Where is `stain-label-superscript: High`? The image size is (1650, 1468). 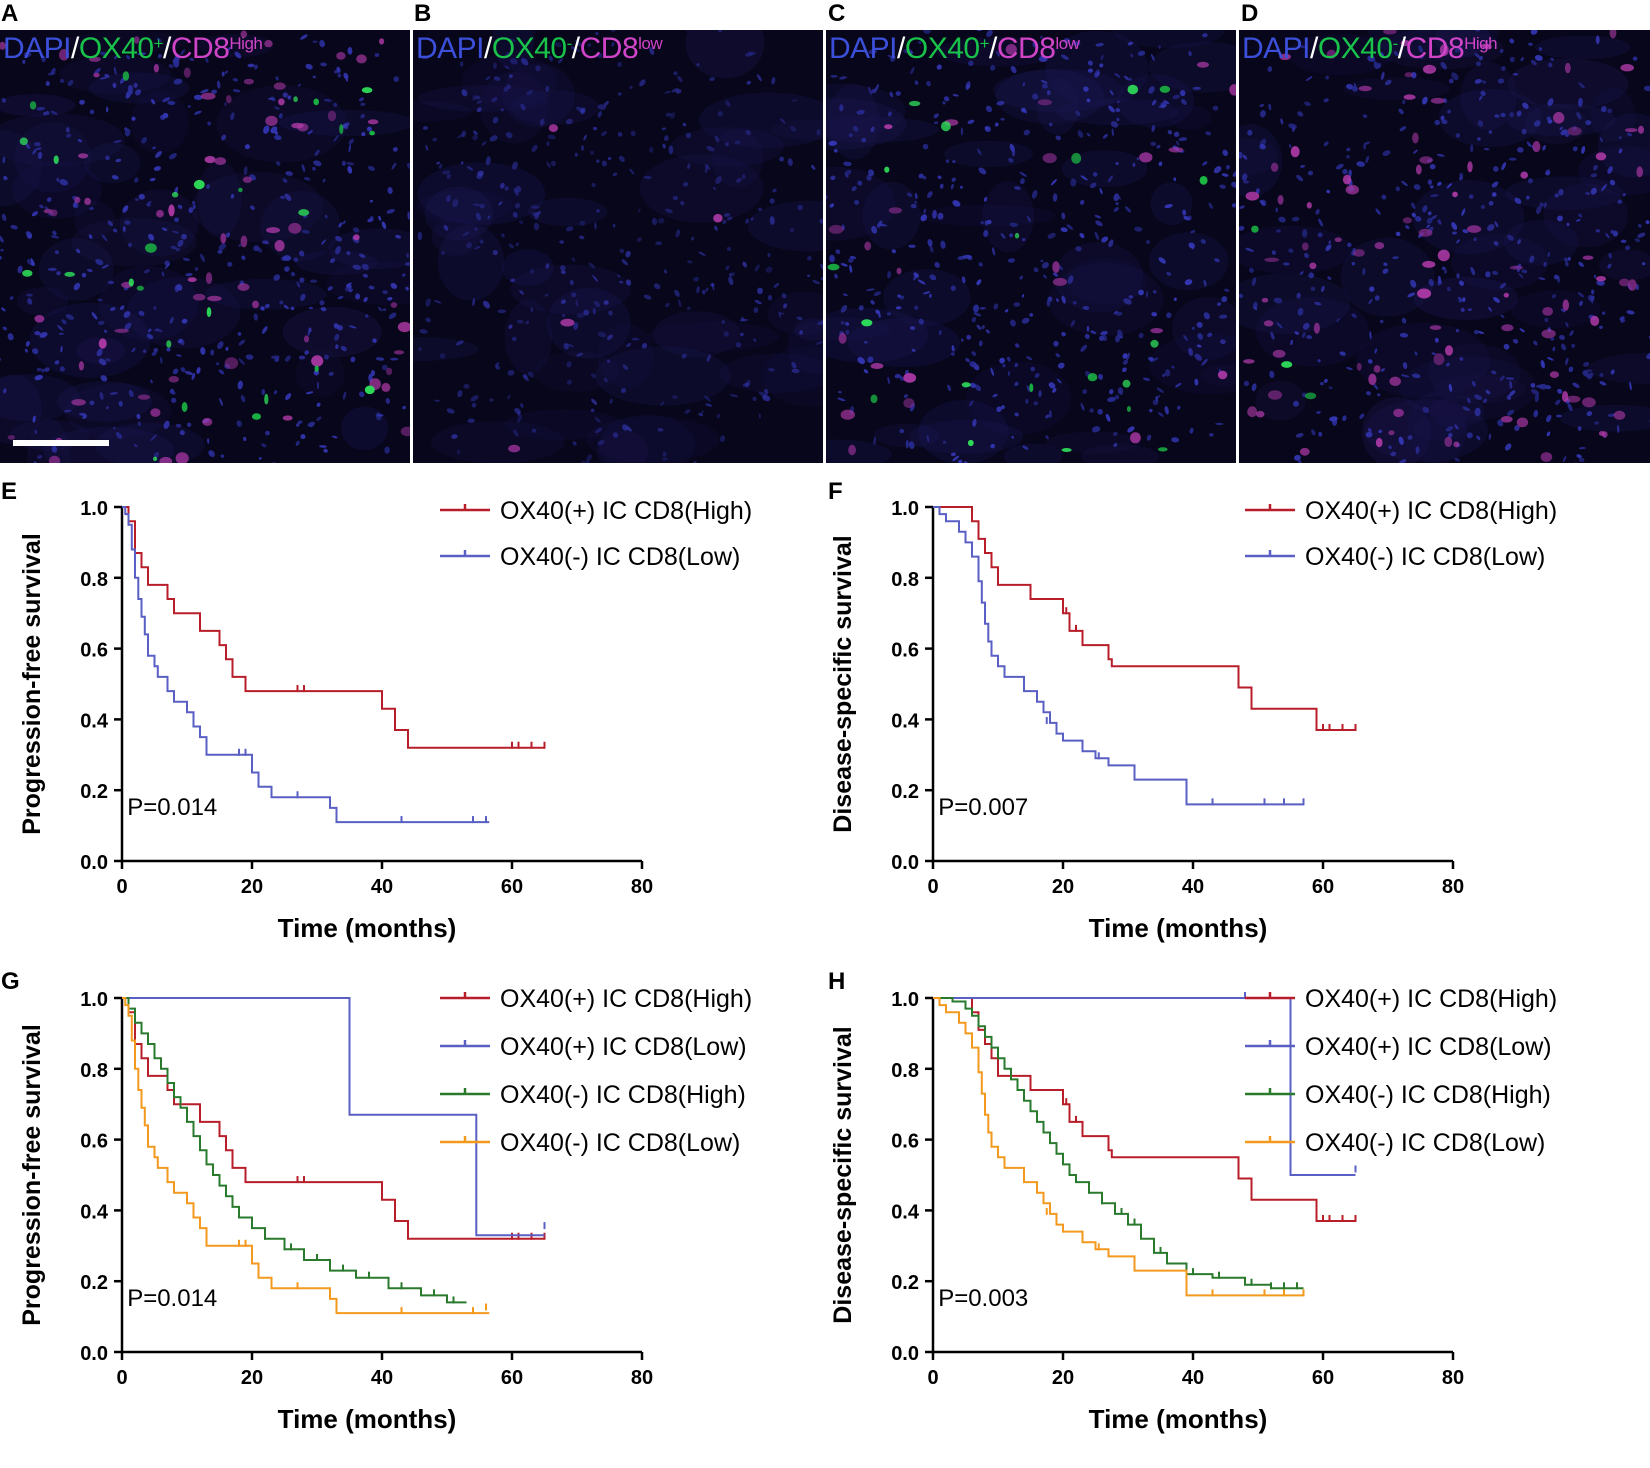 stain-label-superscript: High is located at coordinates (1480, 43).